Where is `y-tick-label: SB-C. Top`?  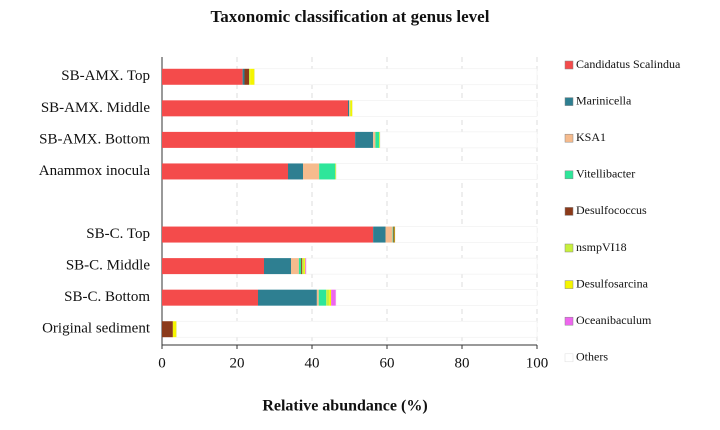 y-tick-label: SB-C. Top is located at coordinates (118, 234).